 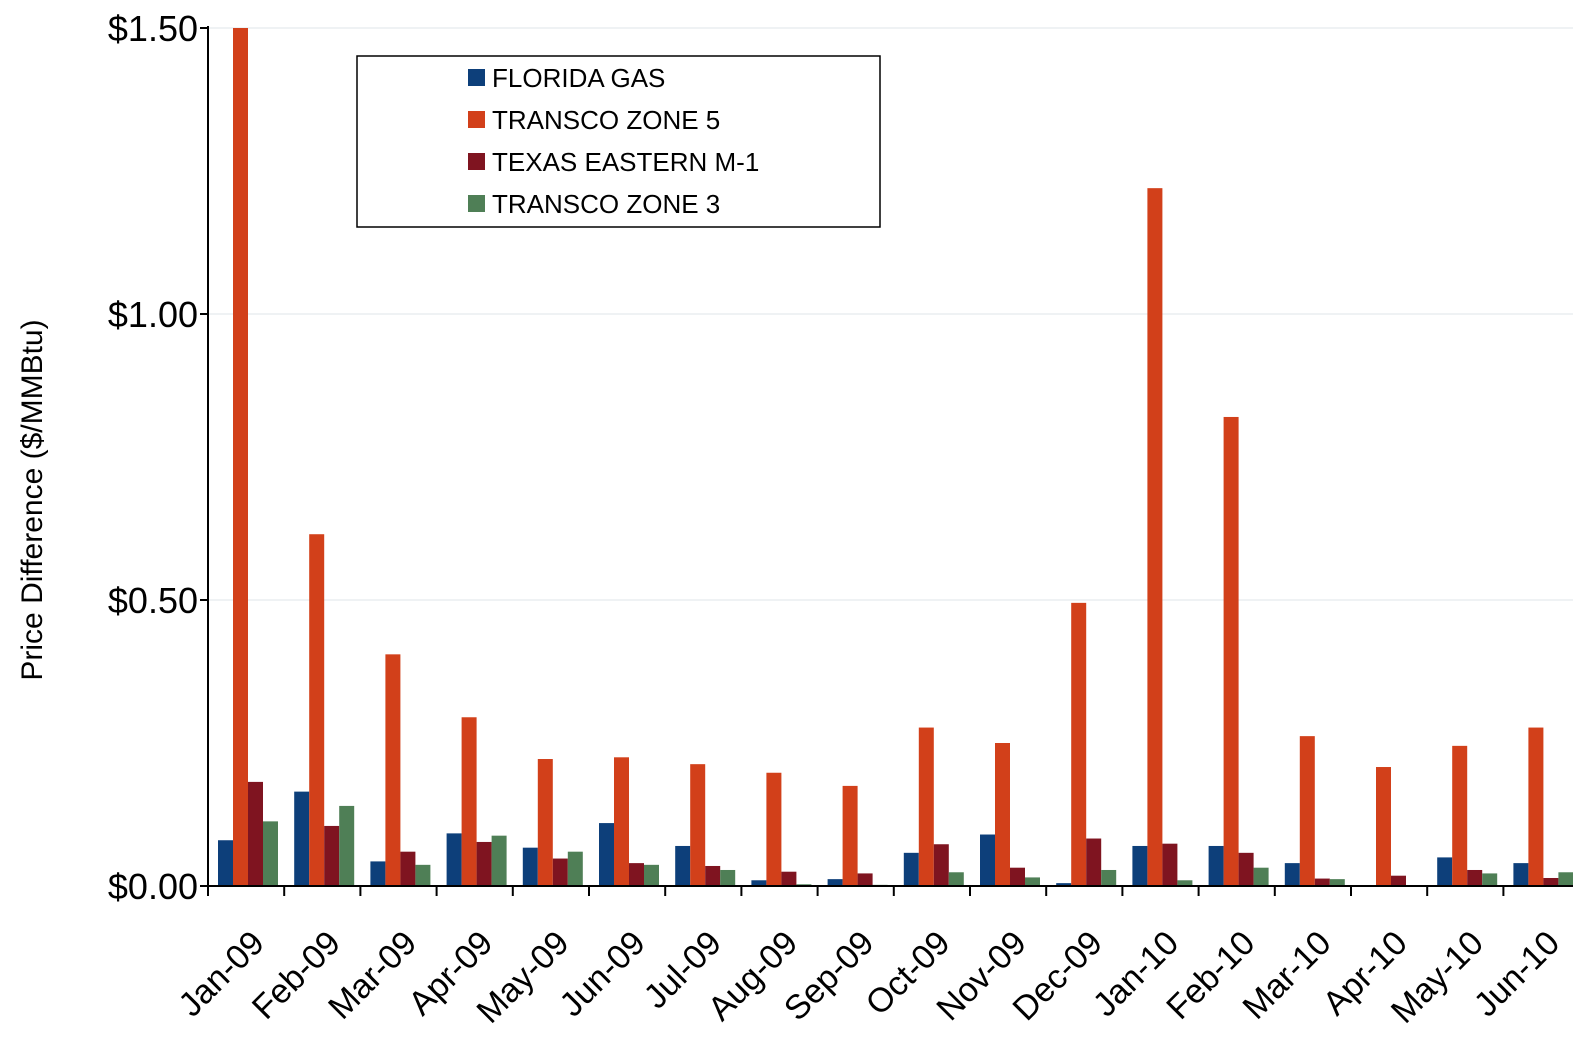 I want to click on y-tick-label: $1.00, so click(x=153, y=314).